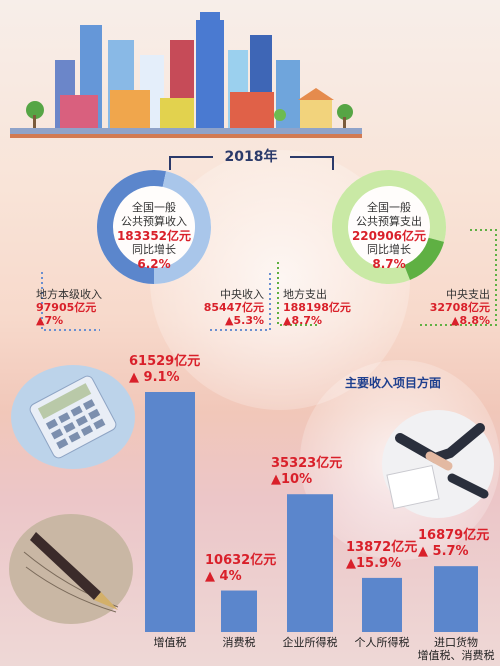 The width and height of the screenshot is (500, 666). I want to click on expenditure-donut-center: 全国一般 公共预算支出 220906亿元 同比增长 8.7%, so click(389, 236).